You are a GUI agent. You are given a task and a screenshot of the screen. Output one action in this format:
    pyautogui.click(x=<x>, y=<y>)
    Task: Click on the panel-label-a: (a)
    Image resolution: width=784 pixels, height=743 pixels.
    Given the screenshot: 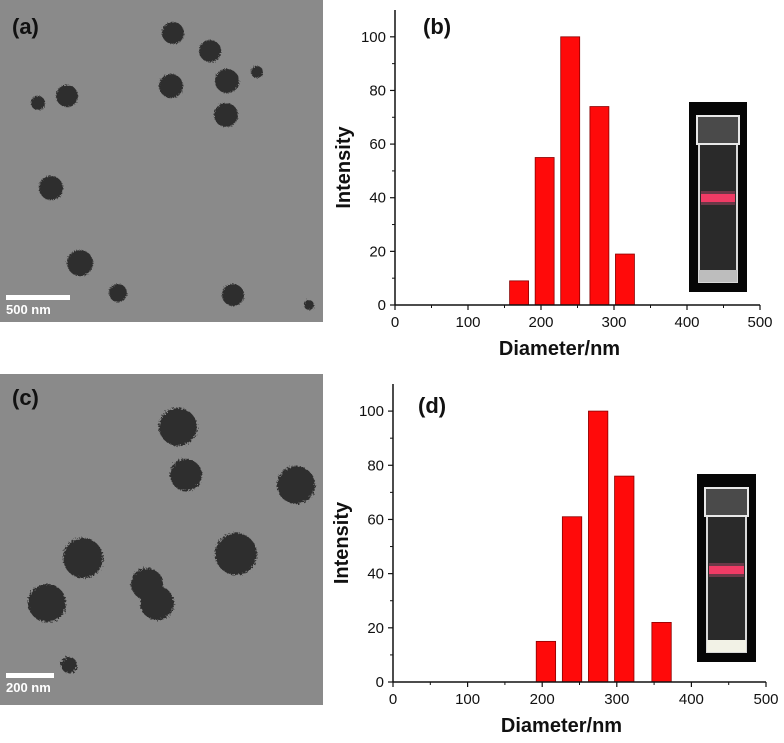 What is the action you would take?
    pyautogui.click(x=25, y=26)
    